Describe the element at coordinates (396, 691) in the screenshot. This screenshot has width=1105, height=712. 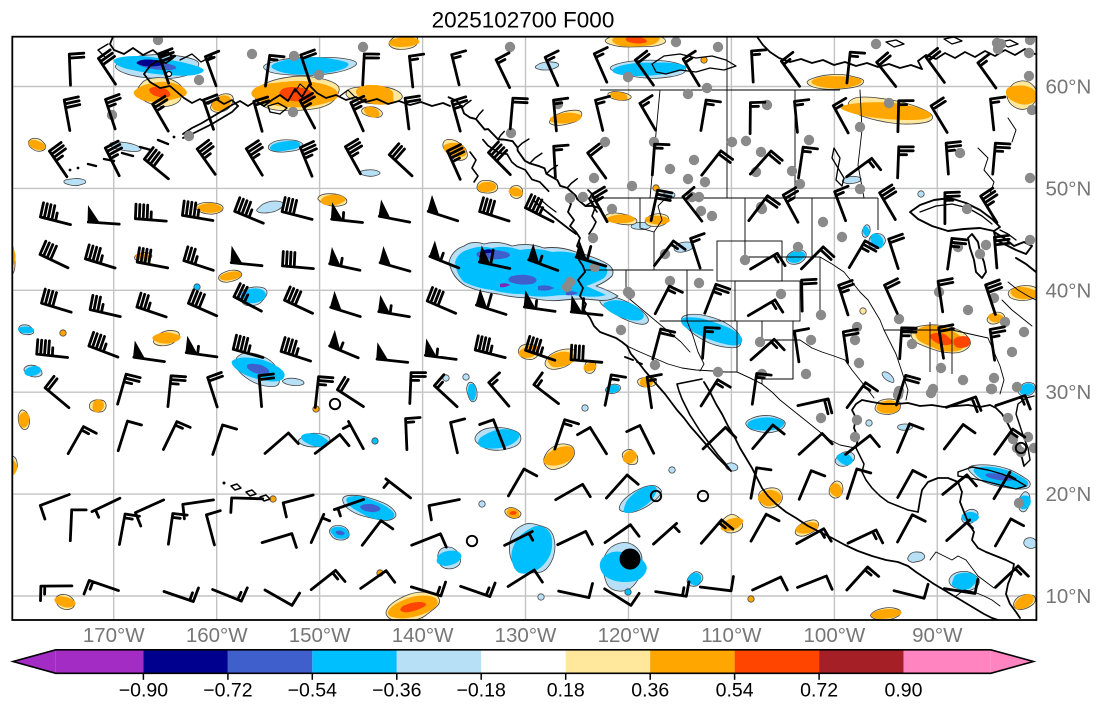
I see `svg-text: −0.36` at that location.